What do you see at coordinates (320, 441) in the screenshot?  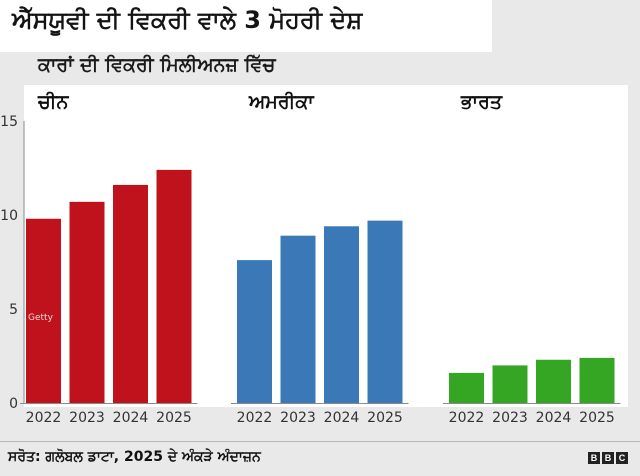 I see `footer-divider` at bounding box center [320, 441].